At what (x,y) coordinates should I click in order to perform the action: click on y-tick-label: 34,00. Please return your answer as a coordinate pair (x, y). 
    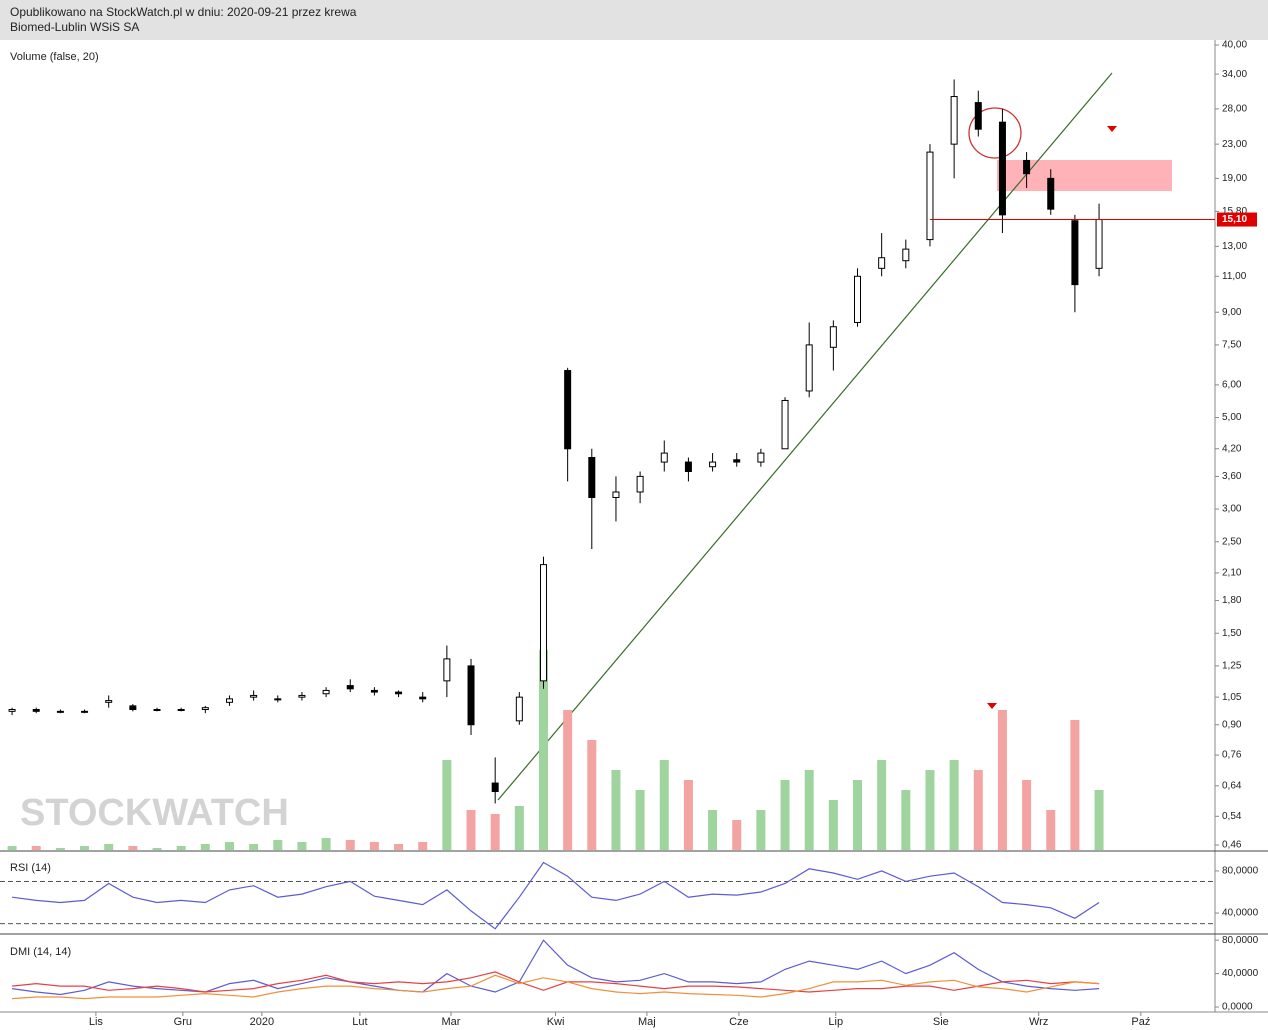
    Looking at the image, I should click on (1234, 74).